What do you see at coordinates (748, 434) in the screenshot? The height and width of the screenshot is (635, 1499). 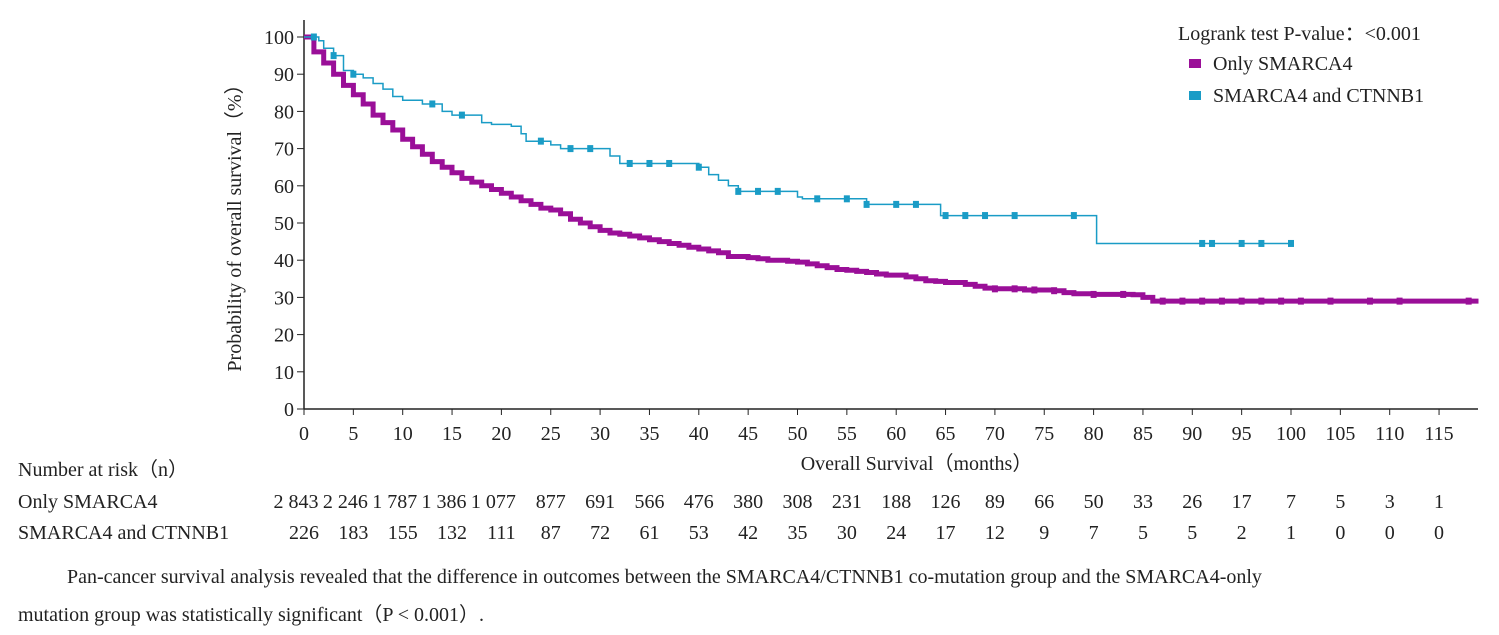 I see `x-tick-label: 45` at bounding box center [748, 434].